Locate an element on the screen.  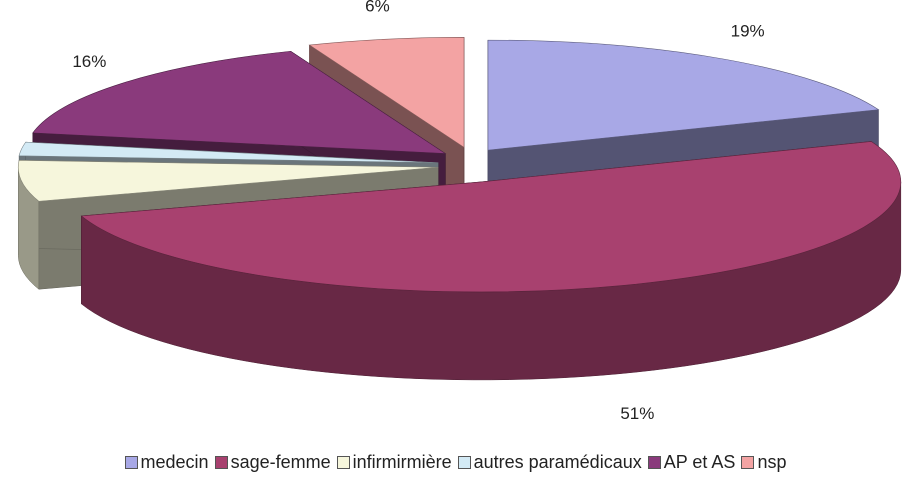
legend-label: autres paramédicaux is located at coordinates (557, 462).